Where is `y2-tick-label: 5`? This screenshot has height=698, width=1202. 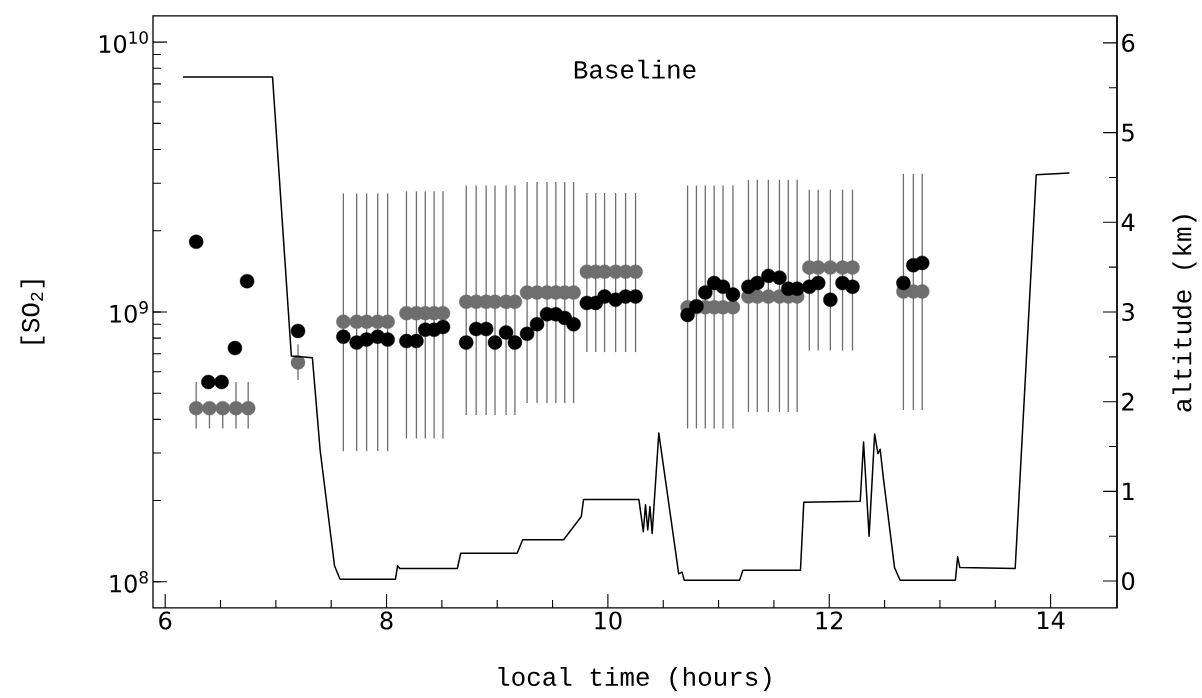
y2-tick-label: 5 is located at coordinates (1128, 132).